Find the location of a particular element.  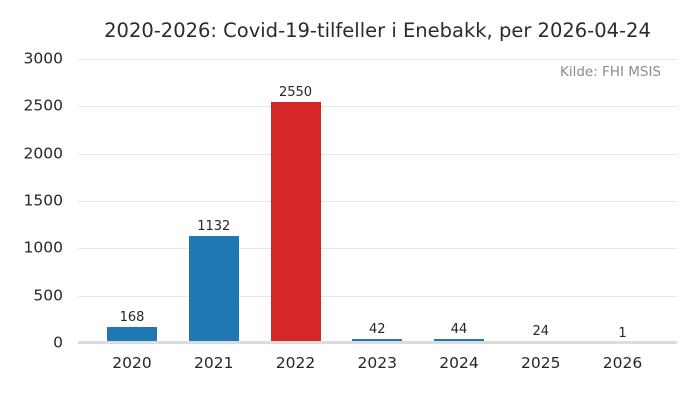

y-tick-label-500: 500 is located at coordinates (48, 294).